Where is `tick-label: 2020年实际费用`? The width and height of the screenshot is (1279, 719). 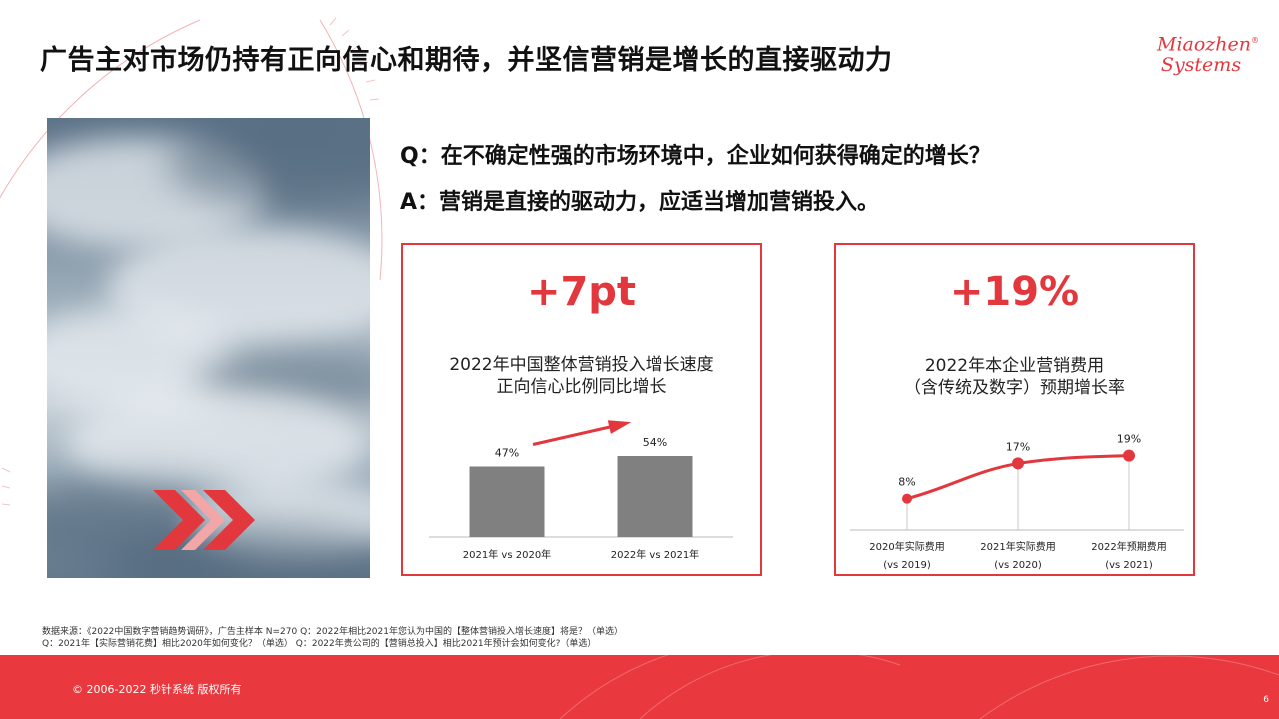
tick-label: 2020年实际费用 is located at coordinates (906, 546).